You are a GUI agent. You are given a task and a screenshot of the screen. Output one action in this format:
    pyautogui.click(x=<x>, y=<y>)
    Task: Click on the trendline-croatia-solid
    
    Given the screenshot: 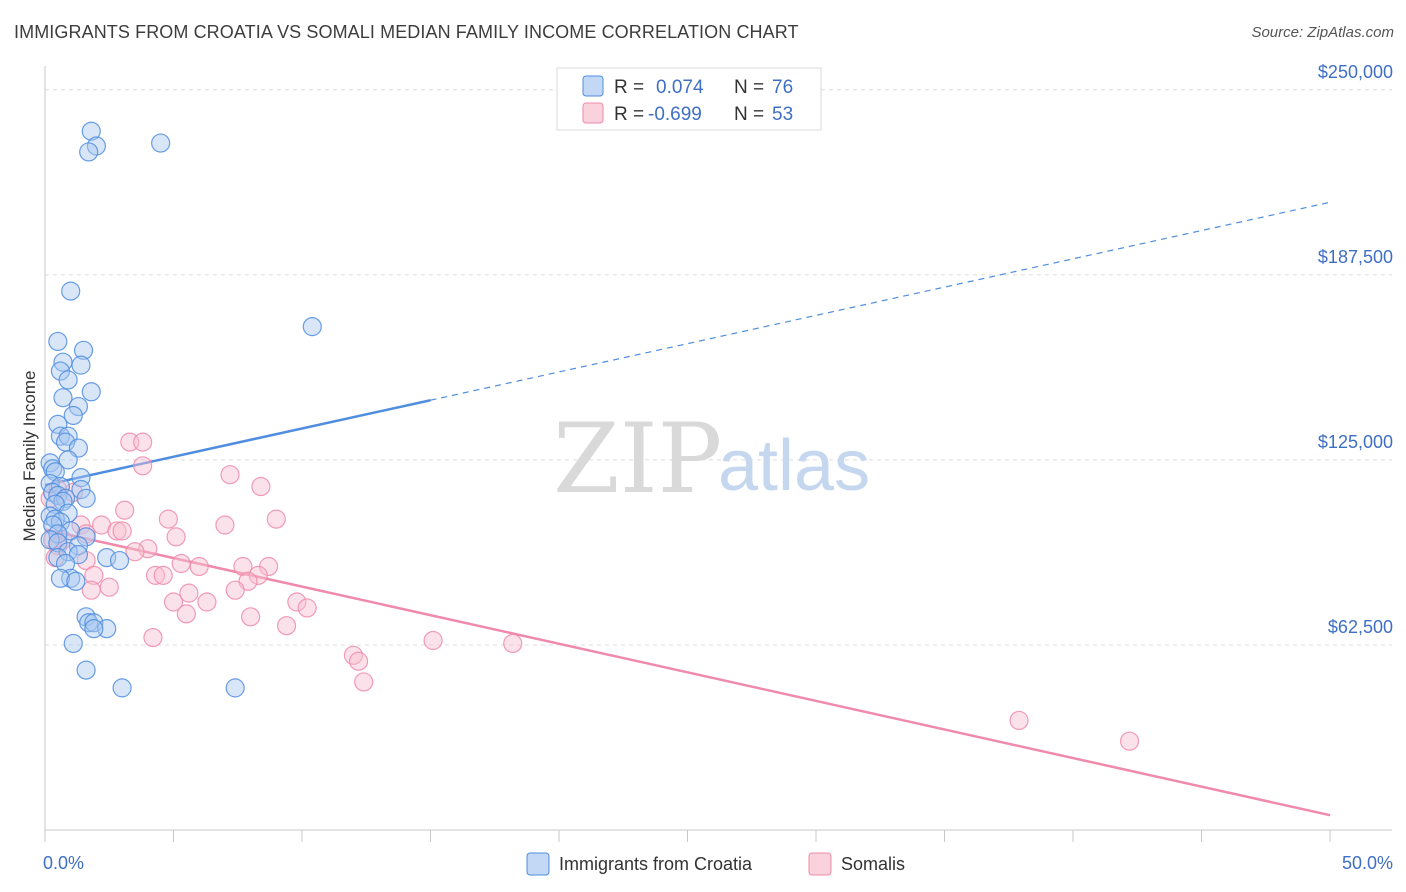 What is the action you would take?
    pyautogui.click(x=237, y=442)
    